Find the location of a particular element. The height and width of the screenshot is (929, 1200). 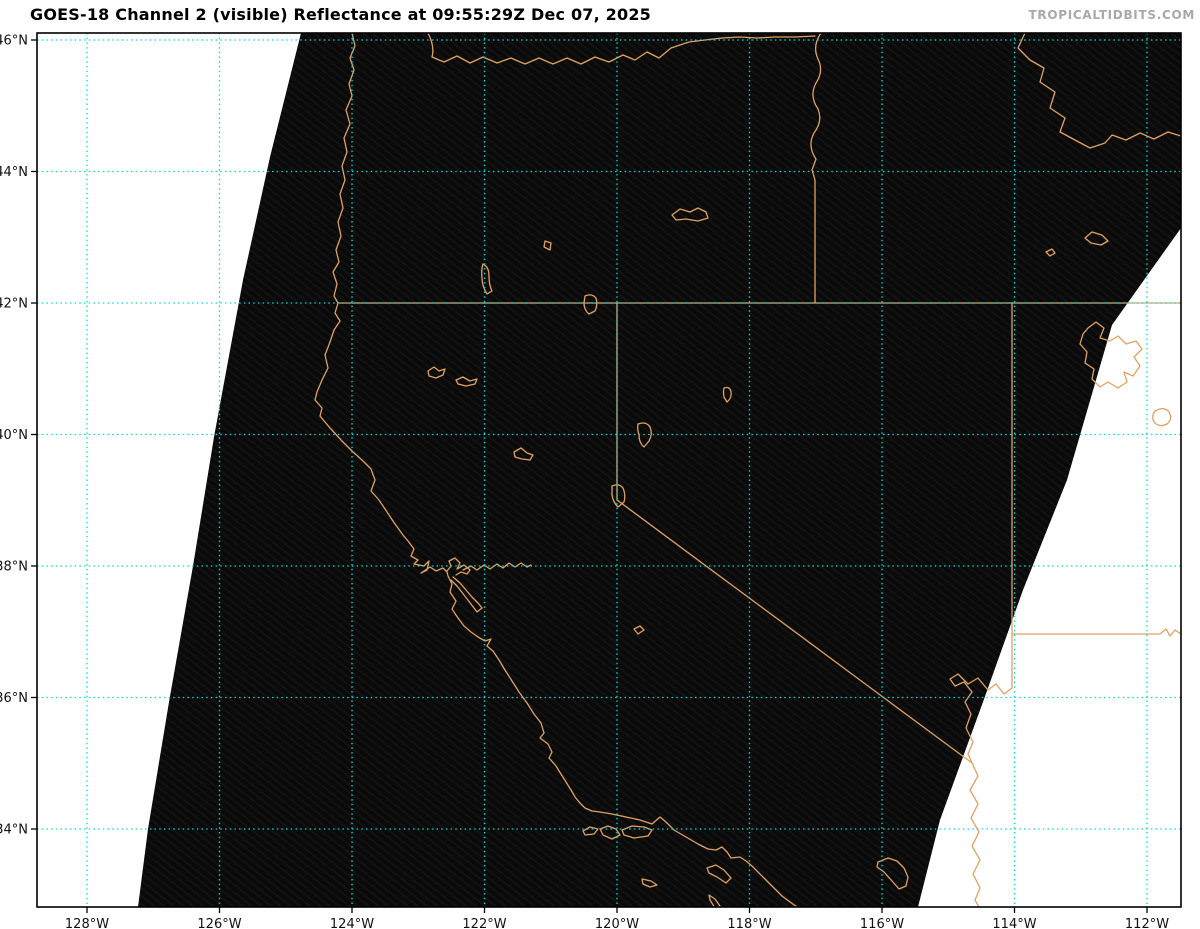

y-axis-tick-label: 46°N is located at coordinates (14, 41).